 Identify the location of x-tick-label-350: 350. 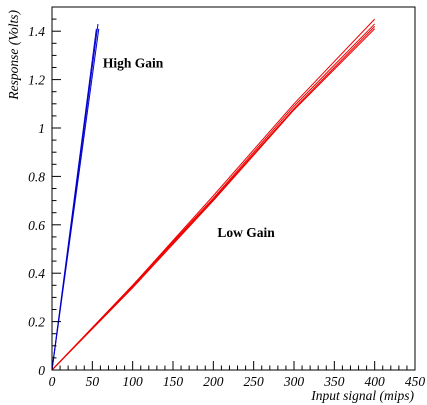
(334, 381).